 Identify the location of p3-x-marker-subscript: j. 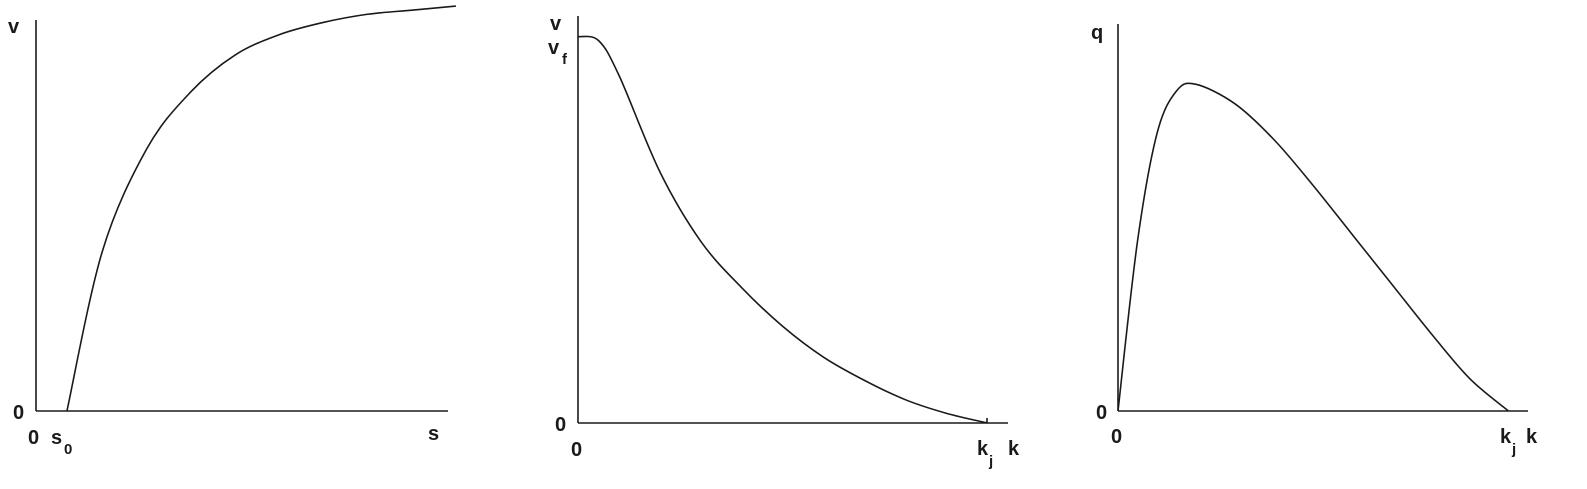
(1513, 449).